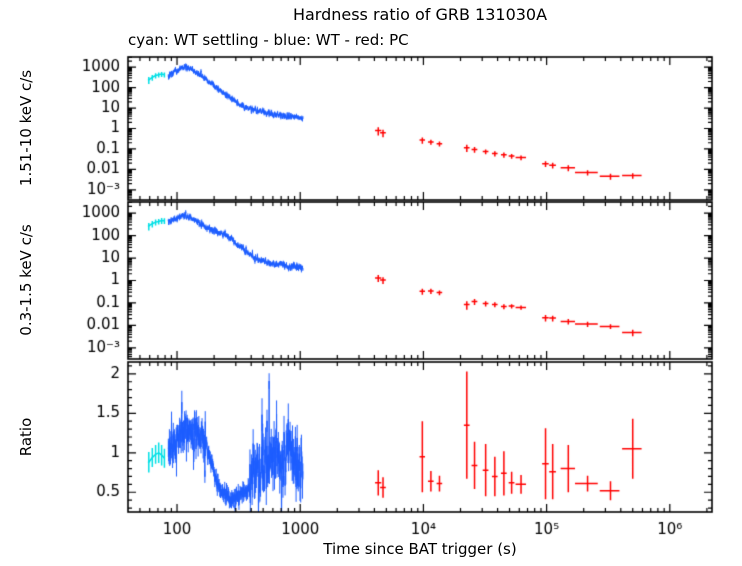 The width and height of the screenshot is (742, 566). What do you see at coordinates (420, 549) in the screenshot?
I see `x-axis-label: Time since BAT trigger (s)` at bounding box center [420, 549].